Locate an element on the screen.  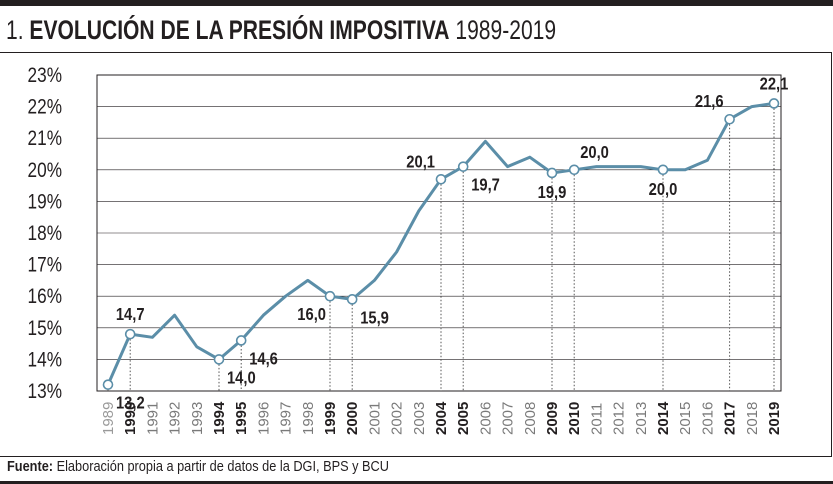
x-tick-label: 2005 is located at coordinates (463, 418).